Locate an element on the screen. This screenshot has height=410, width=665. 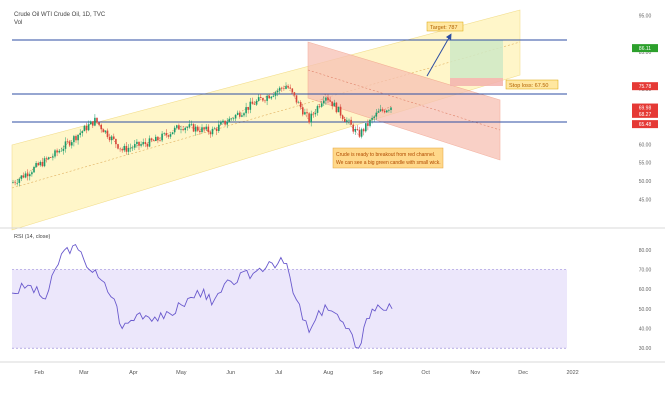
price-badge-label: 69.98 is located at coordinates (645, 109).